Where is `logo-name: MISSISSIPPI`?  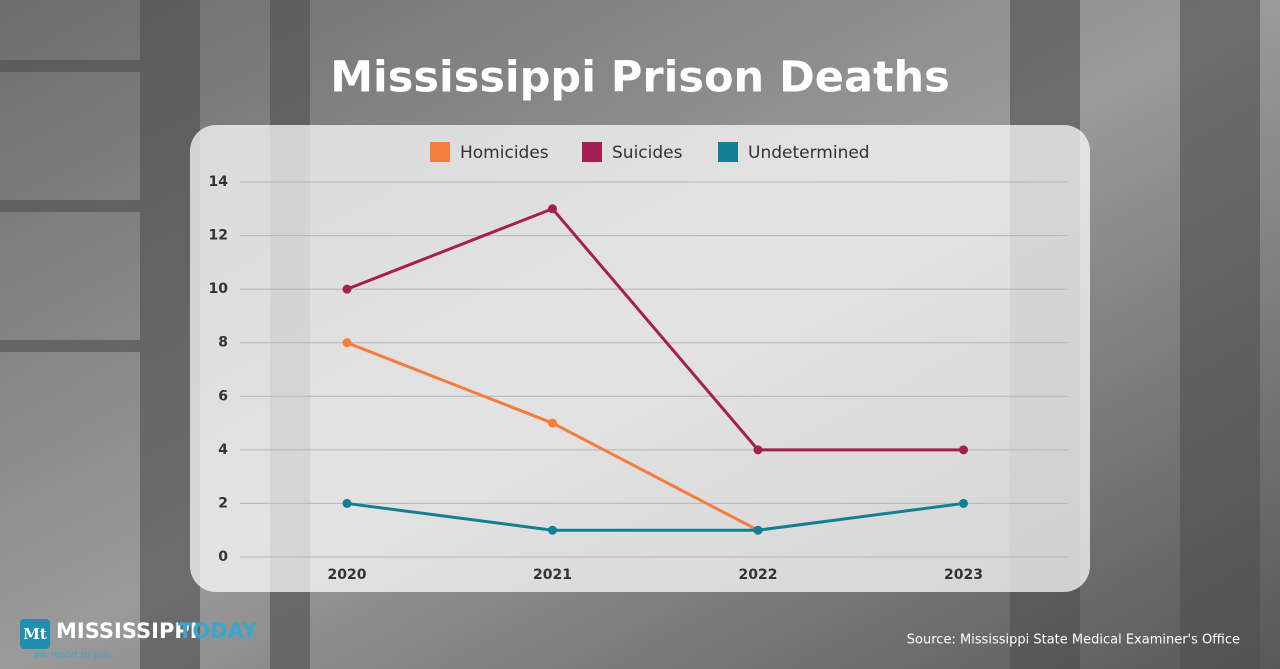
logo-name: MISSISSIPPI is located at coordinates (127, 631).